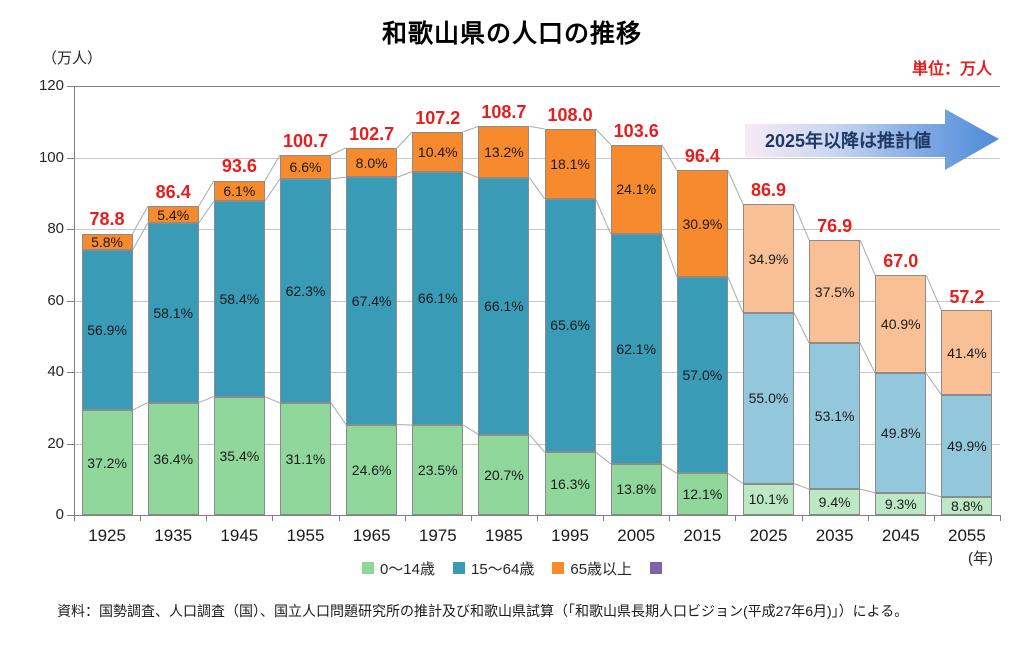 Image resolution: width=1024 pixels, height=657 pixels. Describe the element at coordinates (173, 192) in the screenshot. I see `bar-total-label: 86.4` at that location.